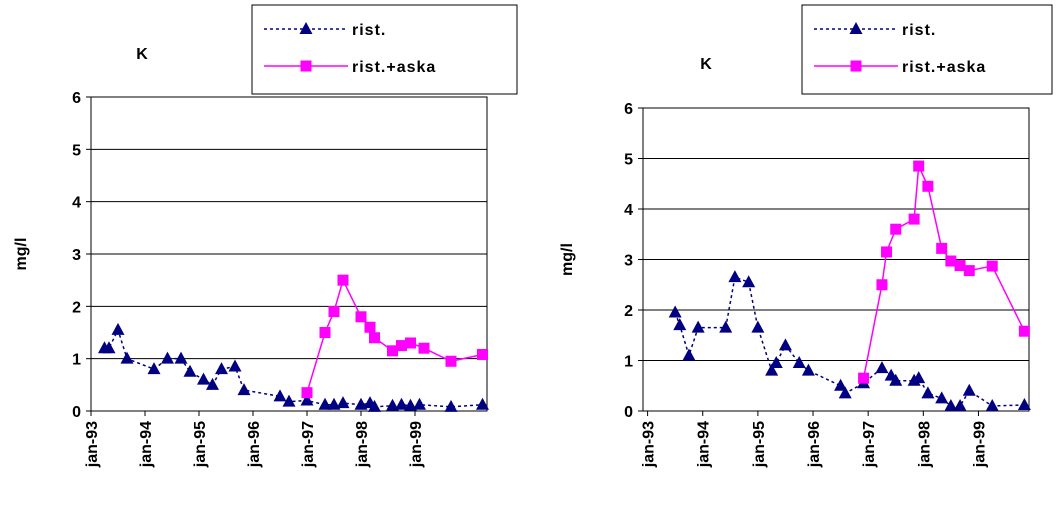  Describe the element at coordinates (92, 444) in the screenshot. I see `x-tick-label: jan-93` at that location.